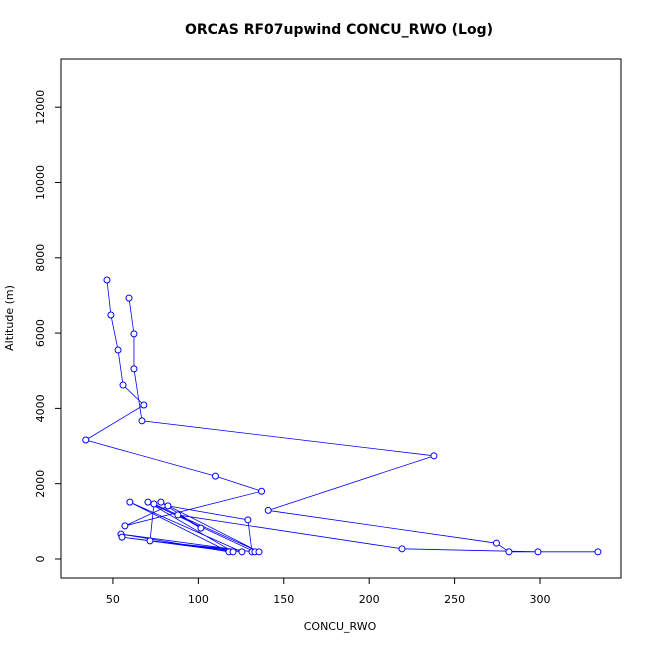  What do you see at coordinates (113, 599) in the screenshot?
I see `x-tick-label: 50` at bounding box center [113, 599].